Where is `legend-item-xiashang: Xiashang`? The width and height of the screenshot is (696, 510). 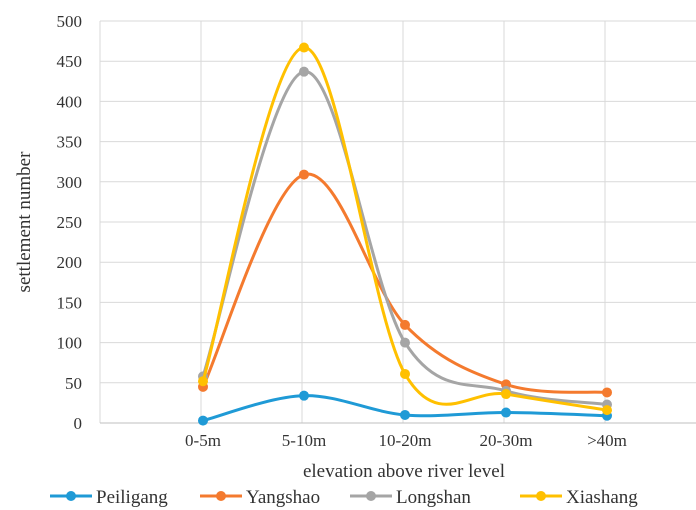
legend-item-xiashang: Xiashang is located at coordinates (579, 497).